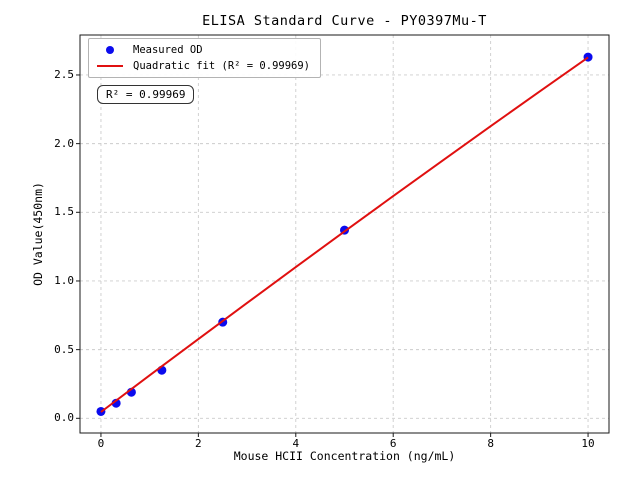 This screenshot has width=640, height=480. Describe the element at coordinates (490, 443) in the screenshot. I see `x-tick-label: 8` at that location.